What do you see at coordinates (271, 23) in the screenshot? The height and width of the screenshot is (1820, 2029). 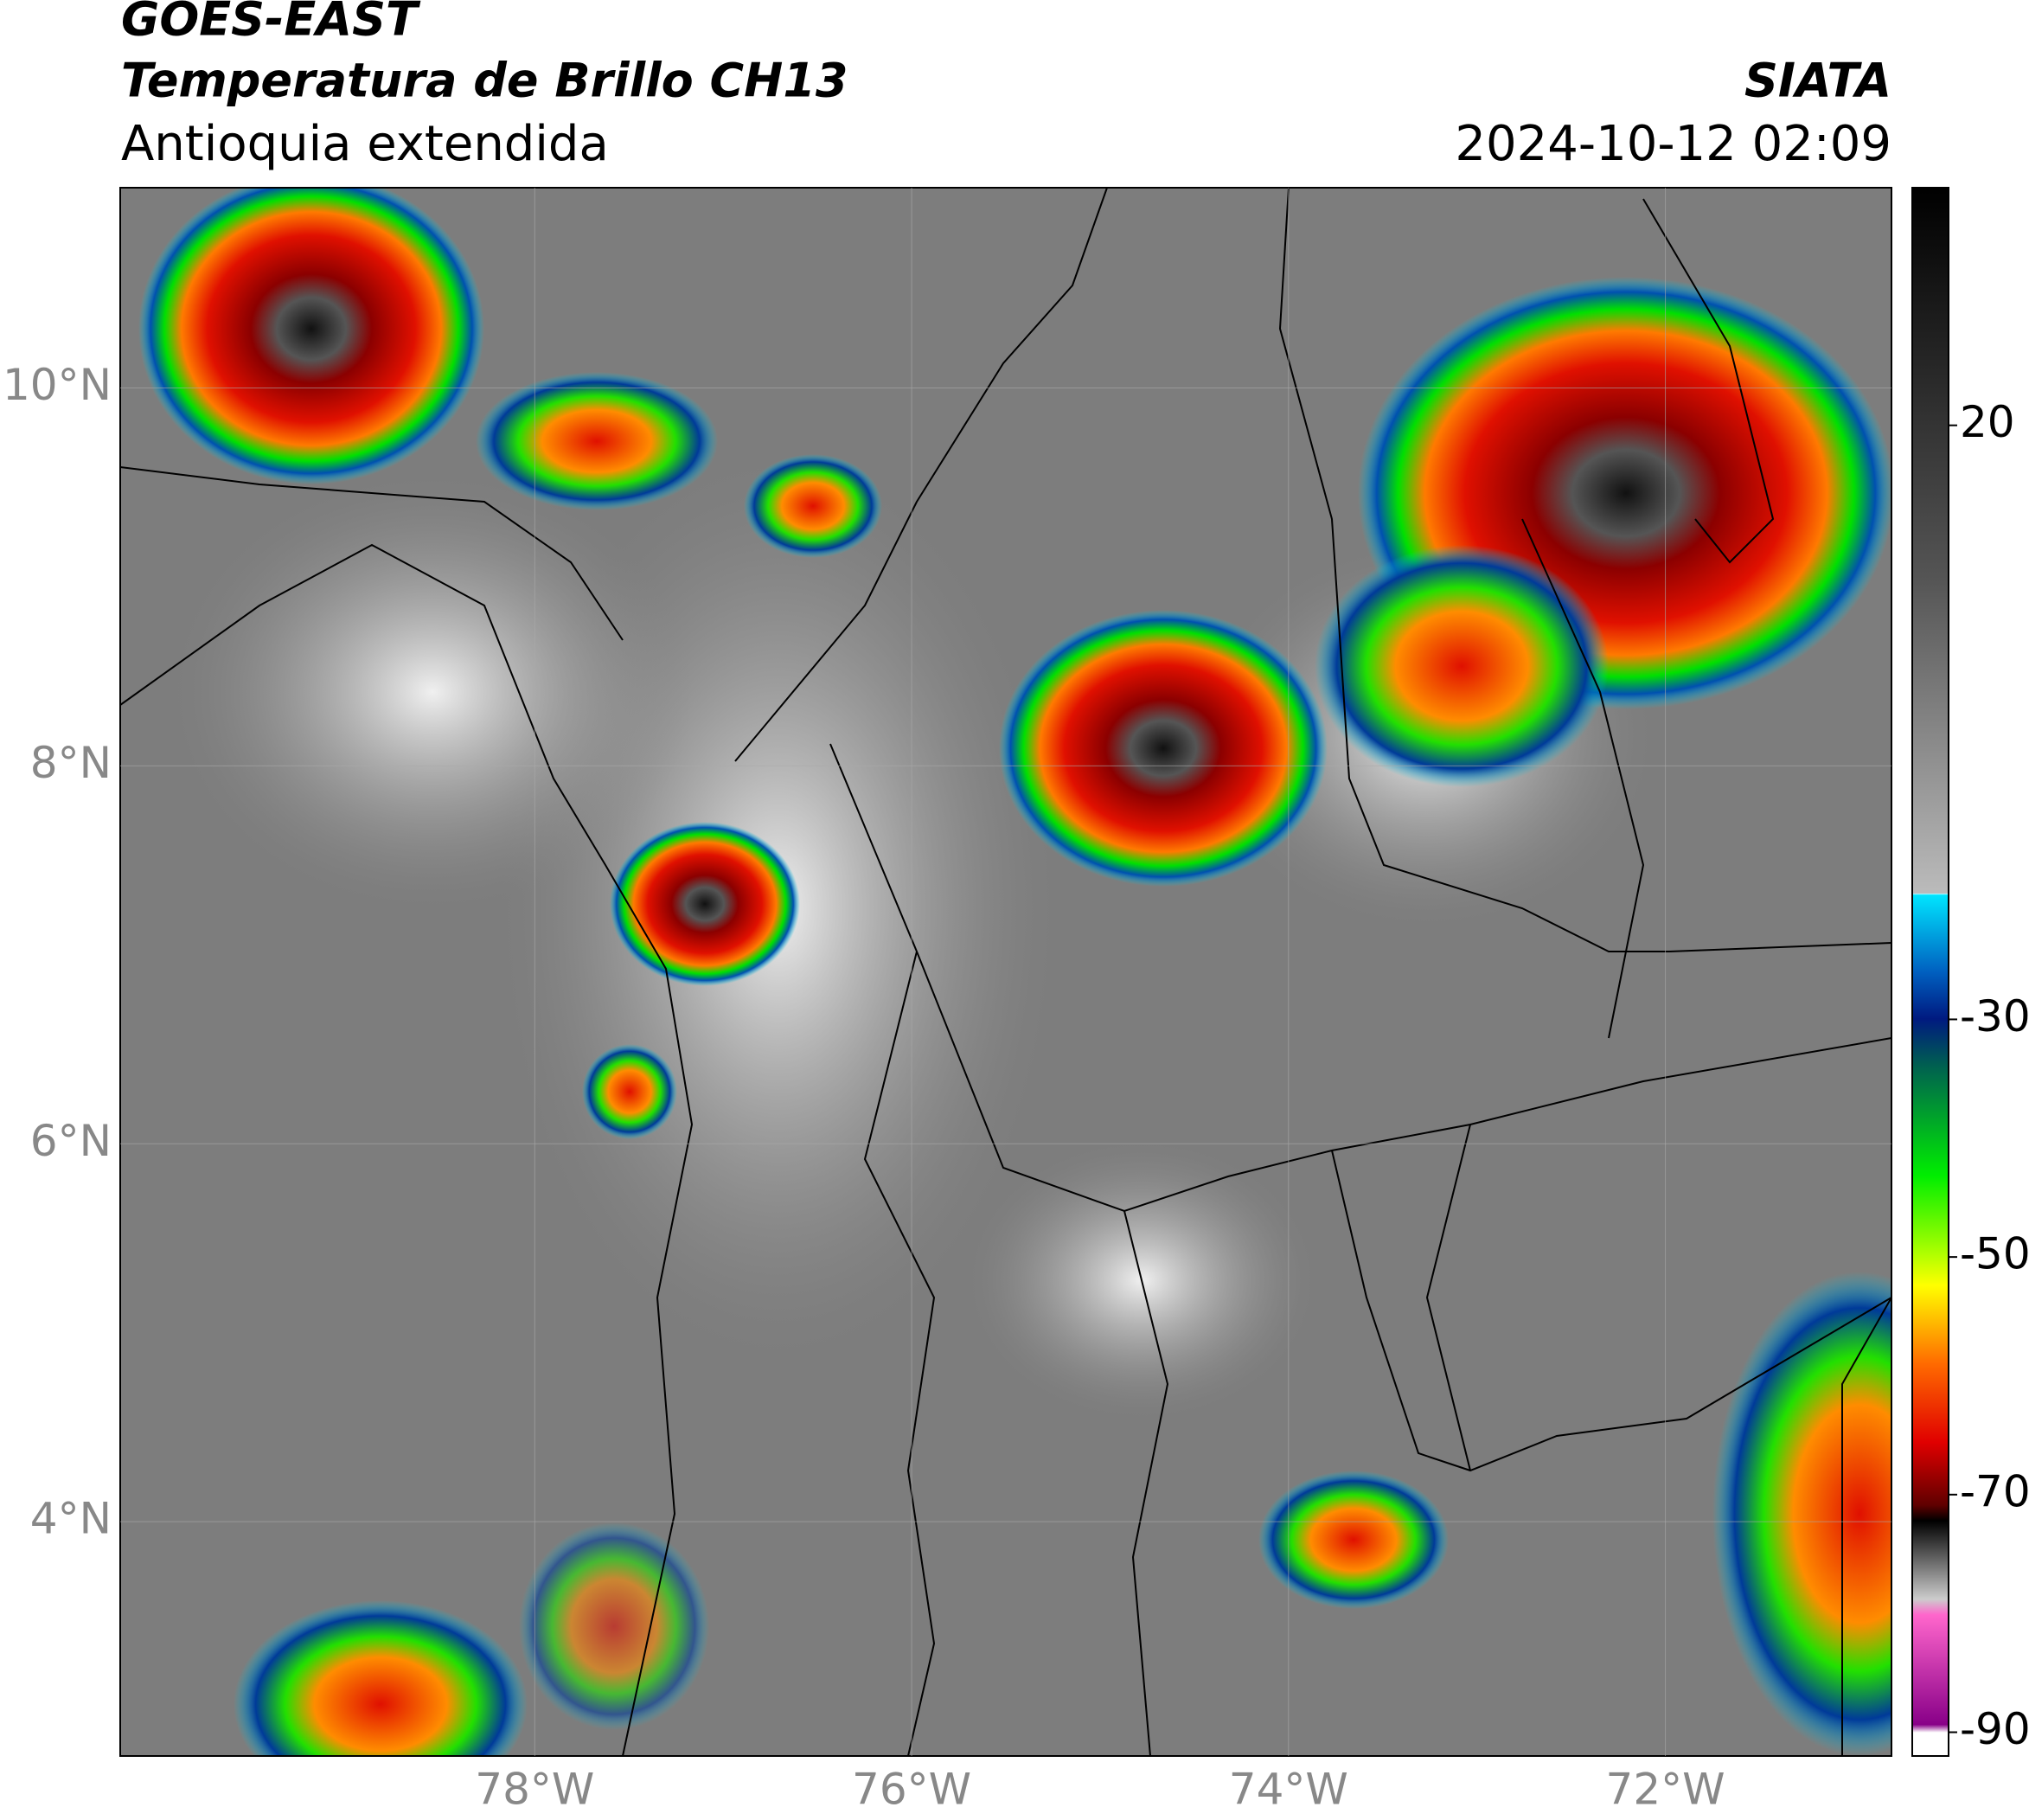 I see `title: GOES-EAST` at bounding box center [271, 23].